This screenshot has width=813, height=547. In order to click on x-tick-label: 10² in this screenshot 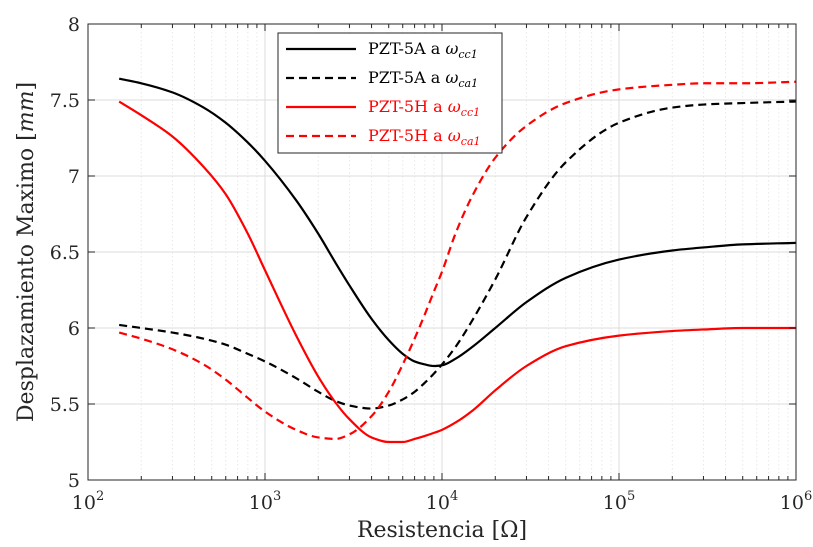, I will do `click(88, 501)`.